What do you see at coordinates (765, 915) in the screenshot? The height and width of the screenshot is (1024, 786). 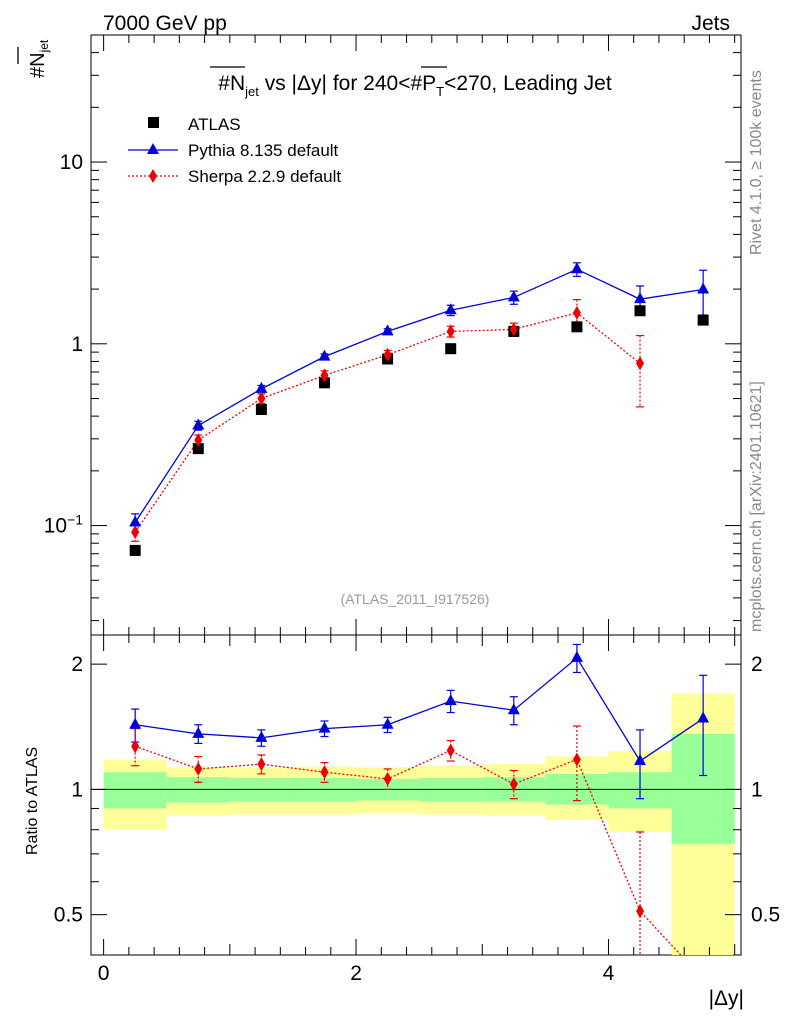 I see `ratio-y-tick-label-right: 0.5` at bounding box center [765, 915].